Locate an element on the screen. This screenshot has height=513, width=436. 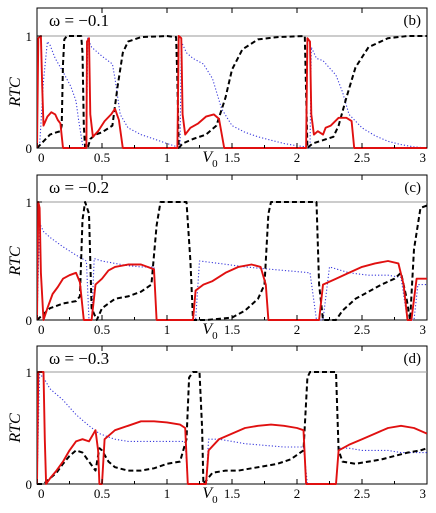
panel-label: (b) is located at coordinates (413, 21).